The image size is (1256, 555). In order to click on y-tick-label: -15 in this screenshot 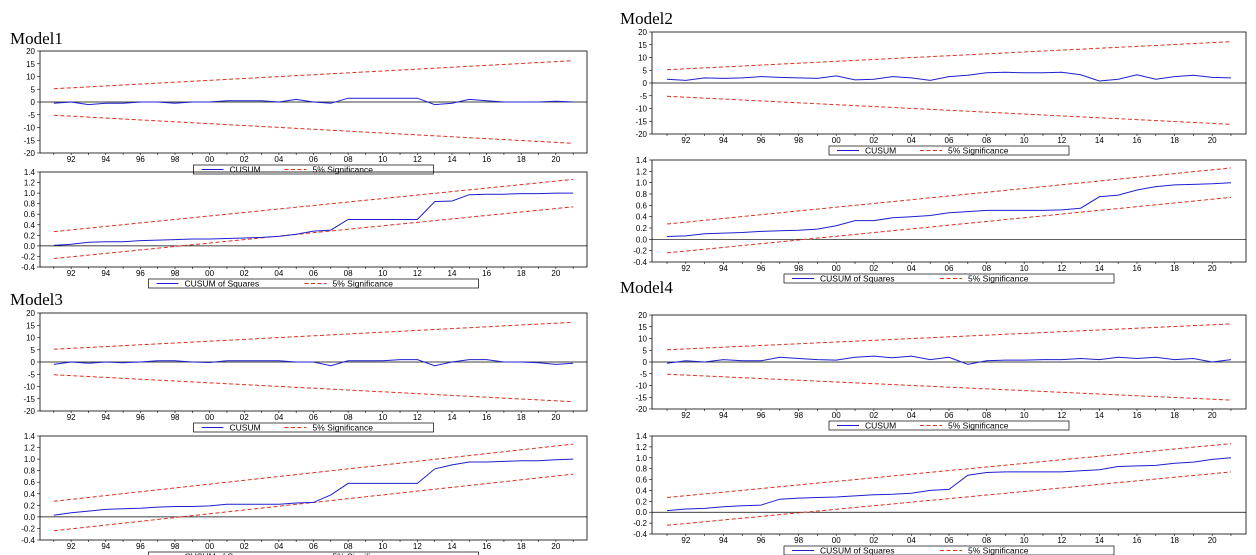, I will do `click(29, 399)`.